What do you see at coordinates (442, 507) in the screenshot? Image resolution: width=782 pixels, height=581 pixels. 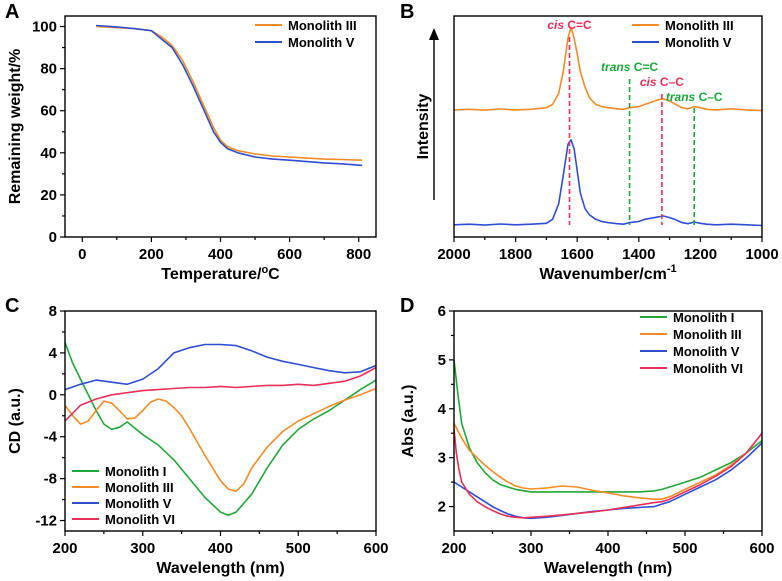 I see `panel-d-y-tick-label: 2` at bounding box center [442, 507].